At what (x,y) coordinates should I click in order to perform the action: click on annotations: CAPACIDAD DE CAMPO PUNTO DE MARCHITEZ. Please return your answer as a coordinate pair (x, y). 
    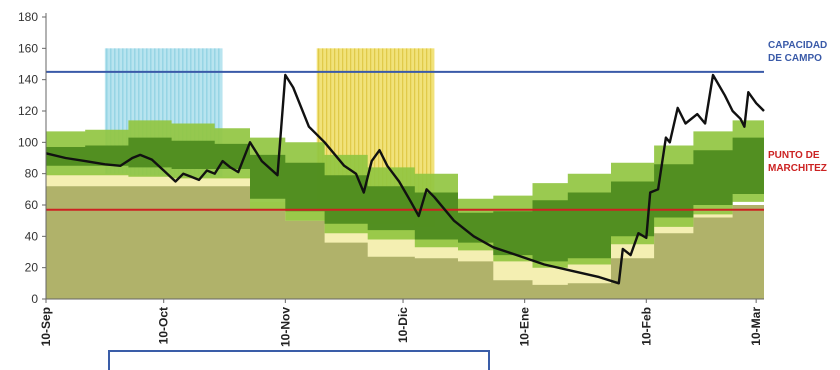
    Looking at the image, I should click on (797, 107).